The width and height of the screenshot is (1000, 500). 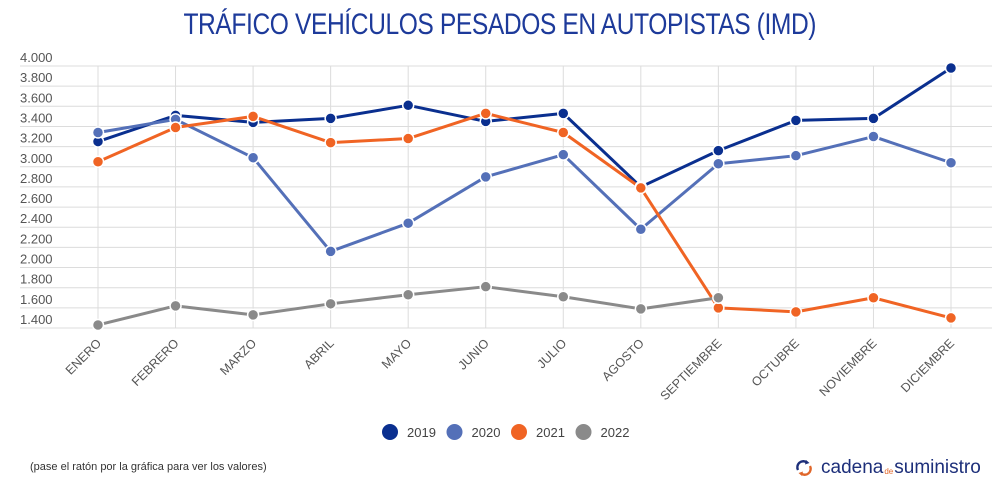 I want to click on legend-label-2022: 2022, so click(x=615, y=432).